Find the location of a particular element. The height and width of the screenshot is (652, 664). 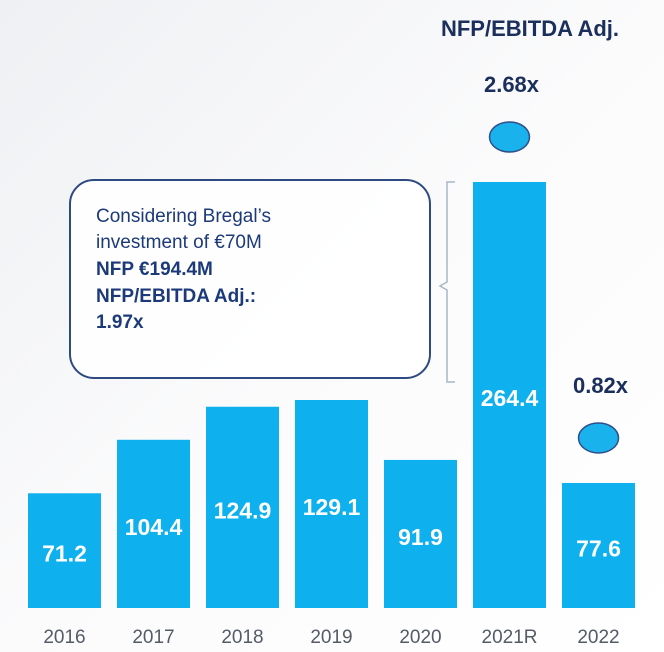

annotation-line: investment of €70M is located at coordinates (179, 242).